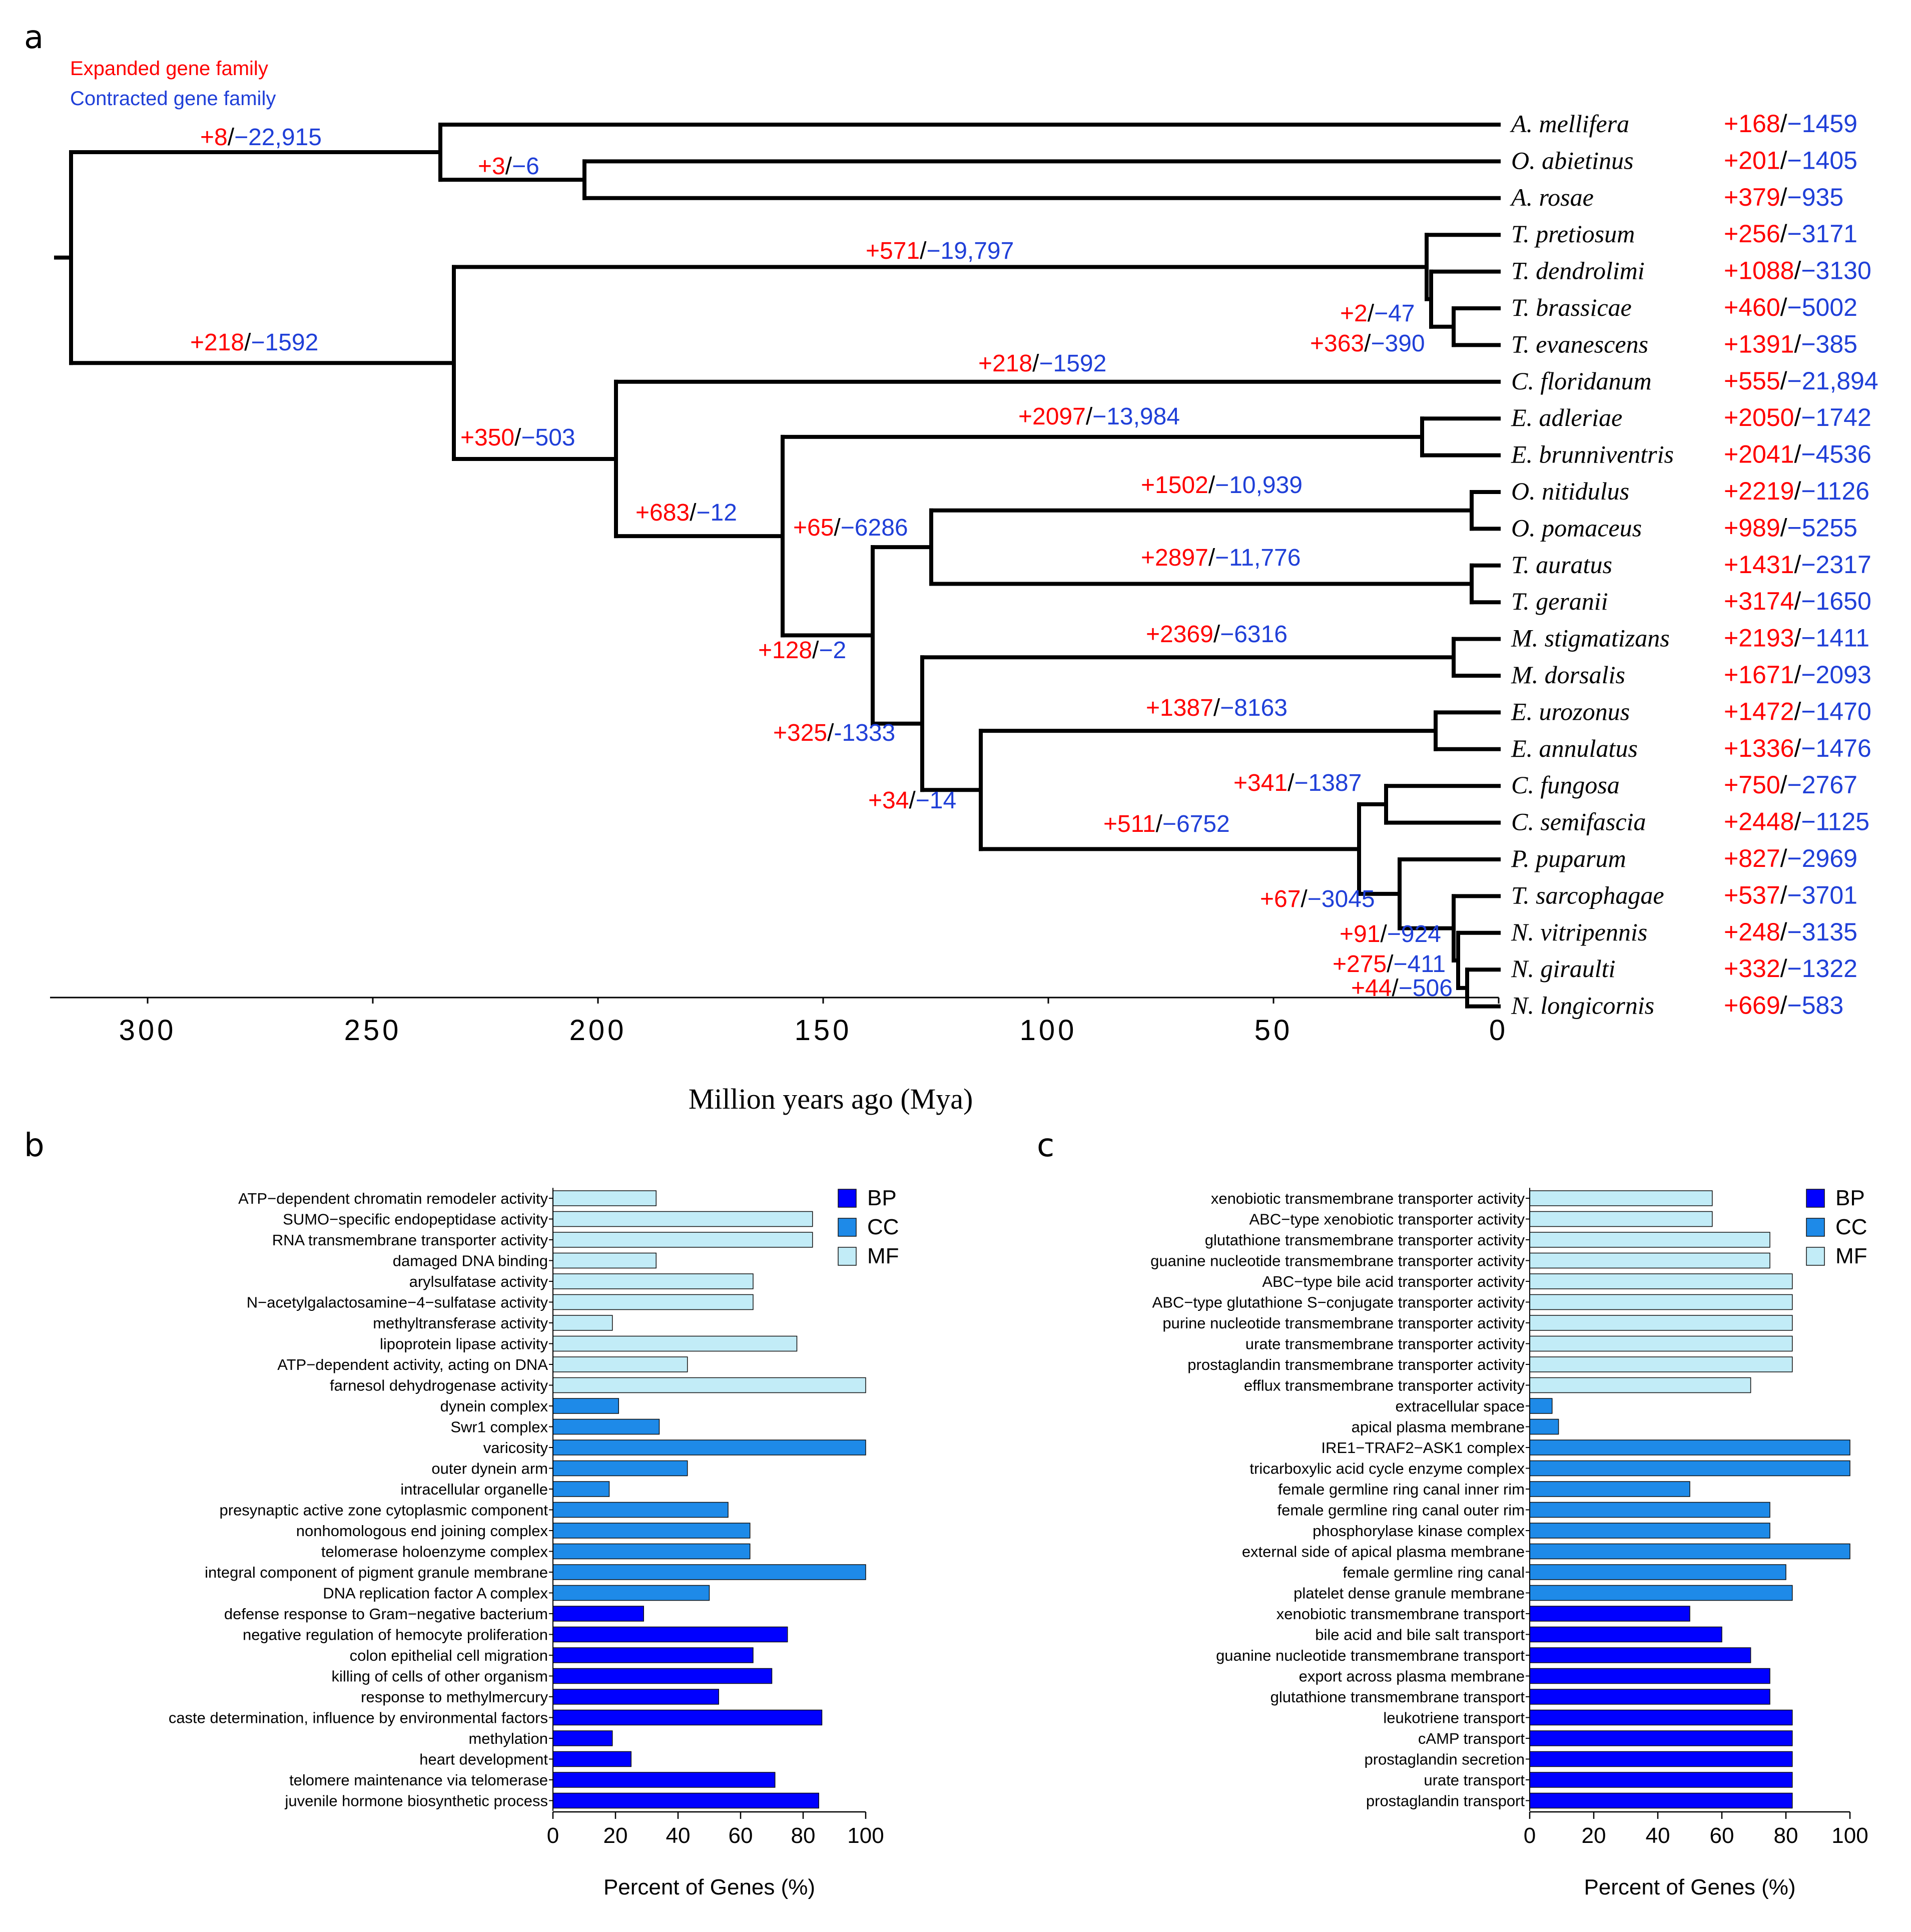 This screenshot has height=1932, width=1911. I want to click on panel-c-category-label: leukotriene transport, so click(1454, 1718).